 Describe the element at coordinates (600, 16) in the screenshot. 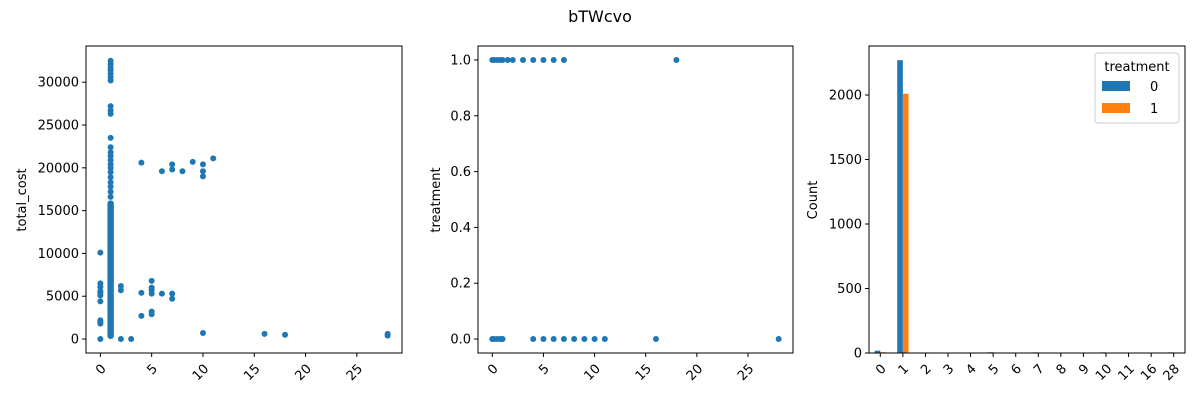

I see `figure-title: bTWcvo` at that location.